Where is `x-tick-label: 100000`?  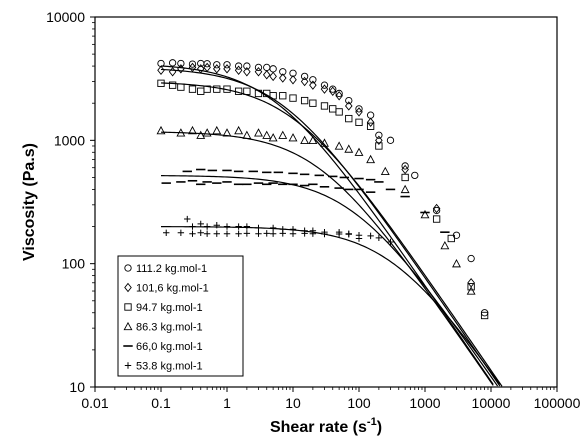
x-tick-label: 100000 is located at coordinates (557, 403).